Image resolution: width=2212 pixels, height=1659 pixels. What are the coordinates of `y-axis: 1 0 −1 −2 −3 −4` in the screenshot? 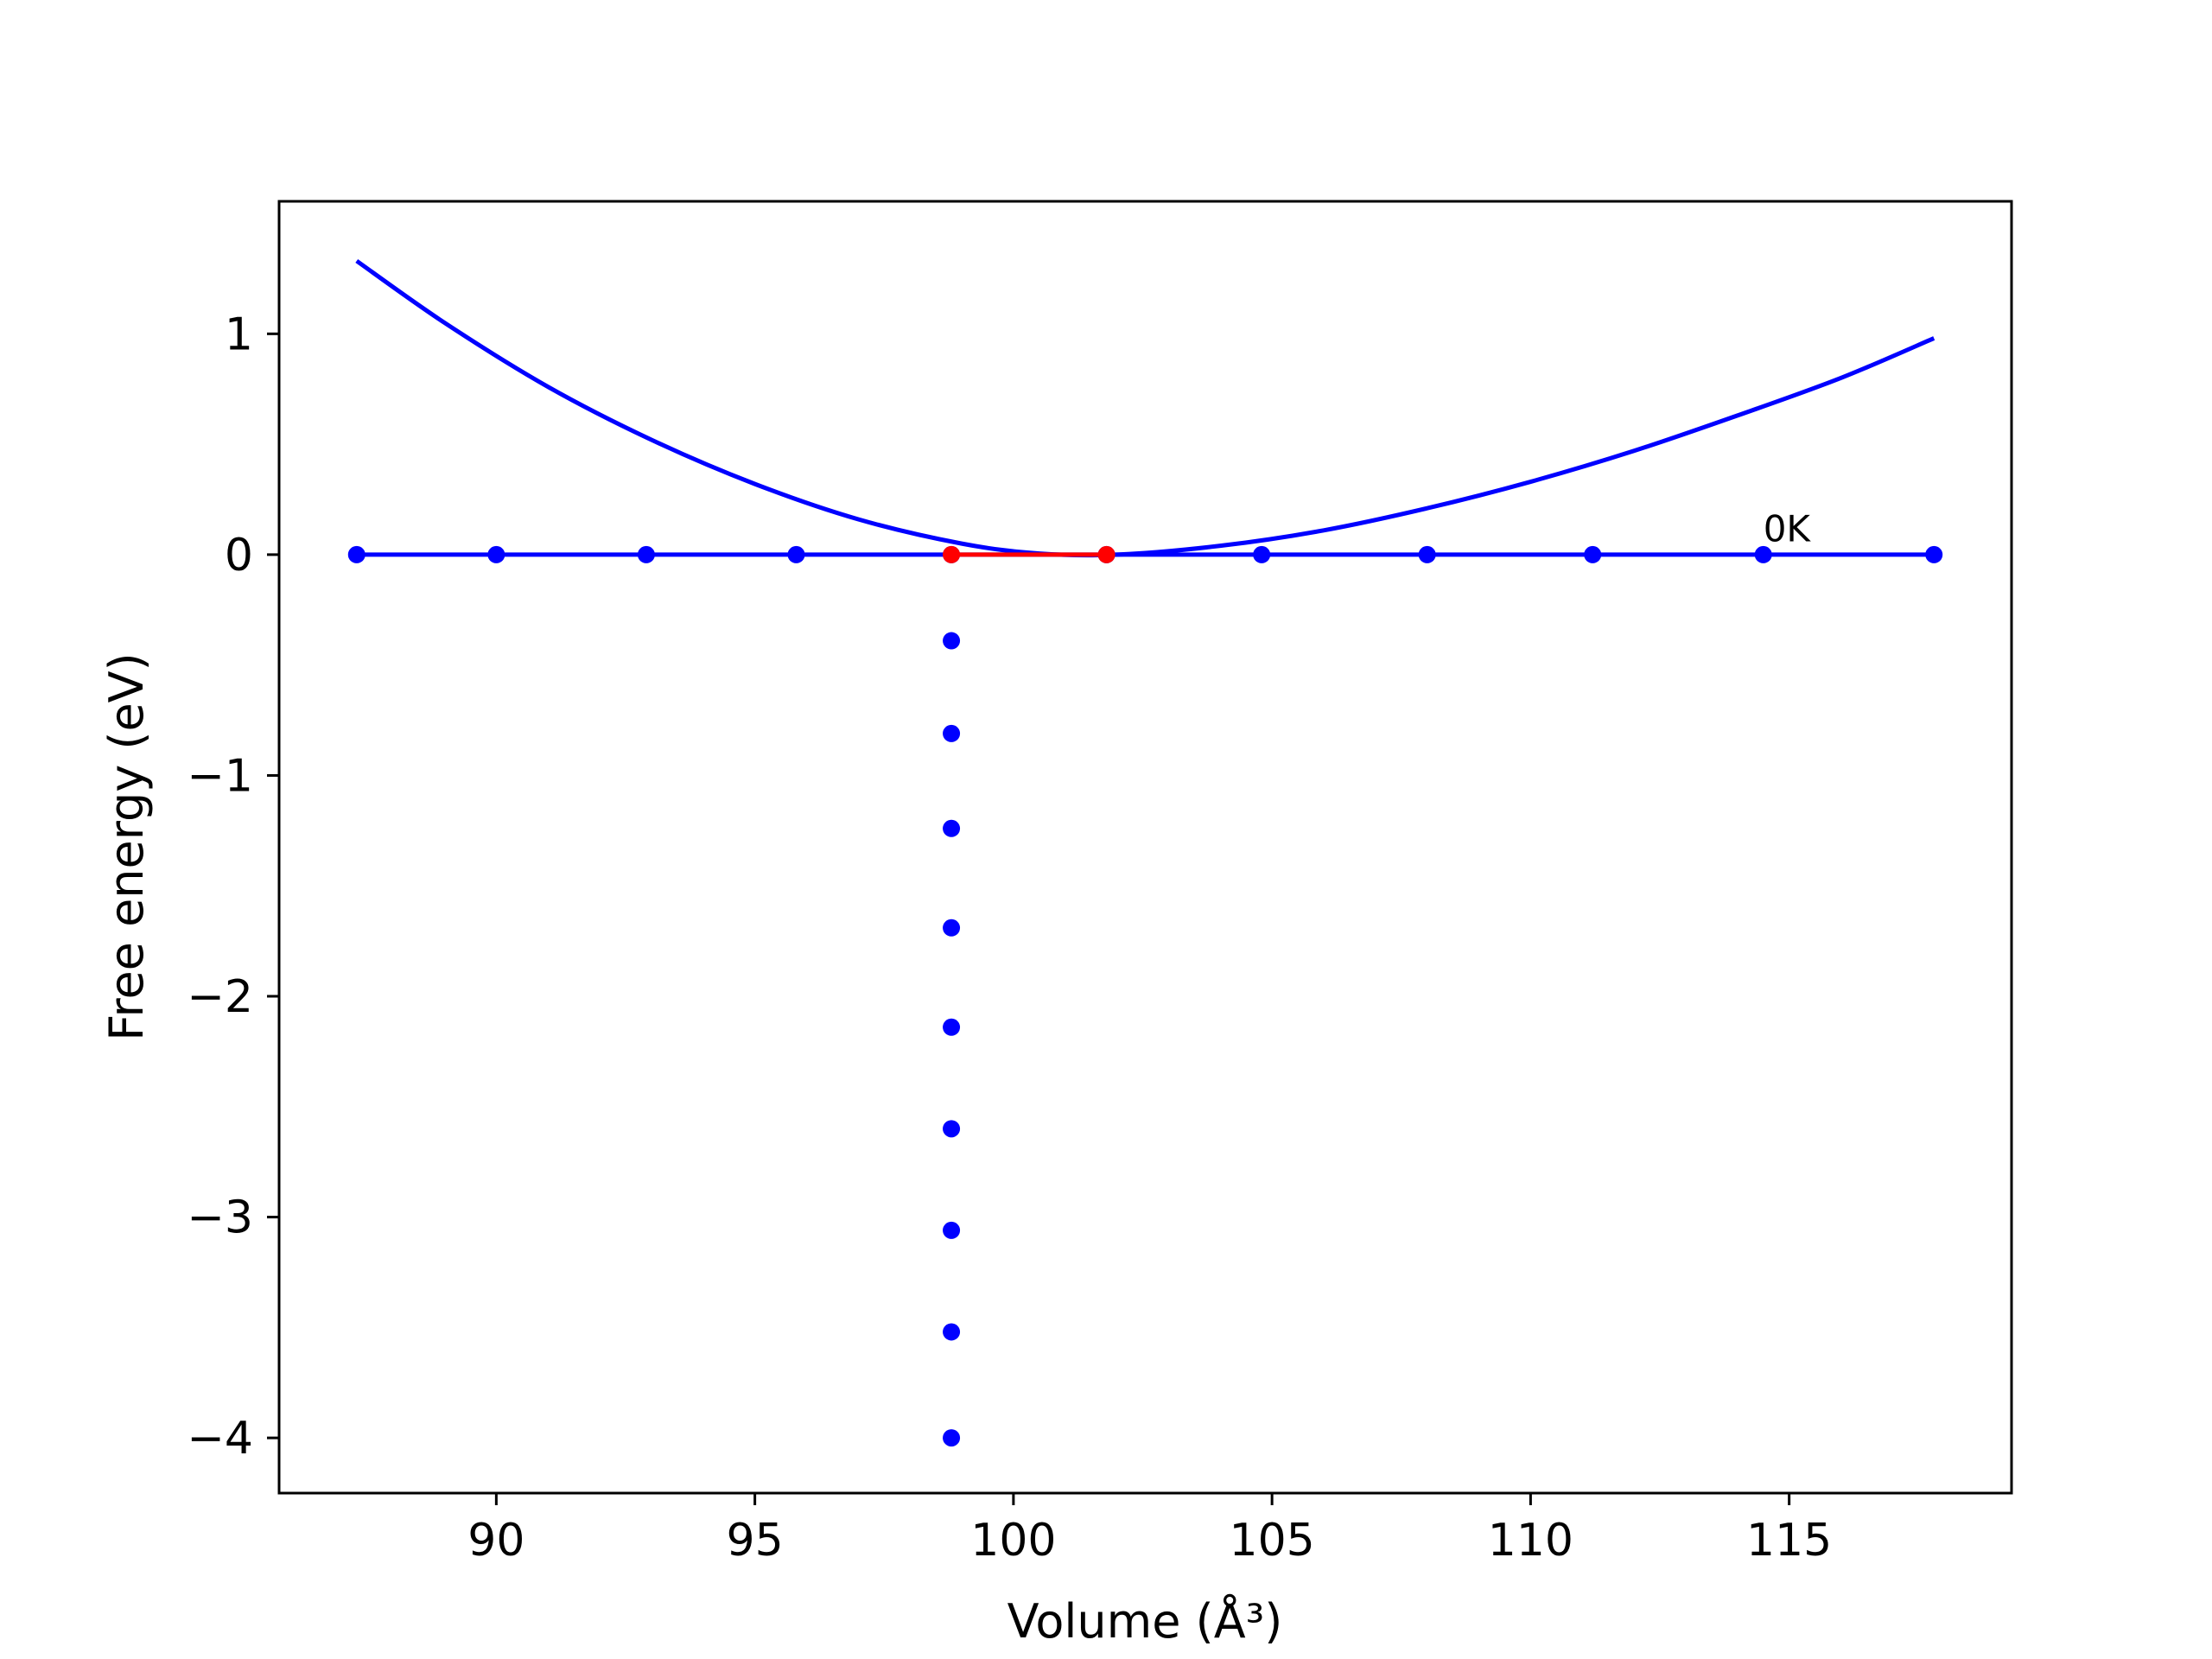 It's located at (233, 886).